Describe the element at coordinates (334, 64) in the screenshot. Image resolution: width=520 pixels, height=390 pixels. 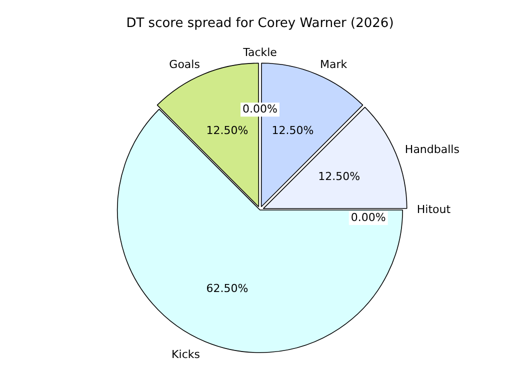
I see `slice-label: Mark` at that location.